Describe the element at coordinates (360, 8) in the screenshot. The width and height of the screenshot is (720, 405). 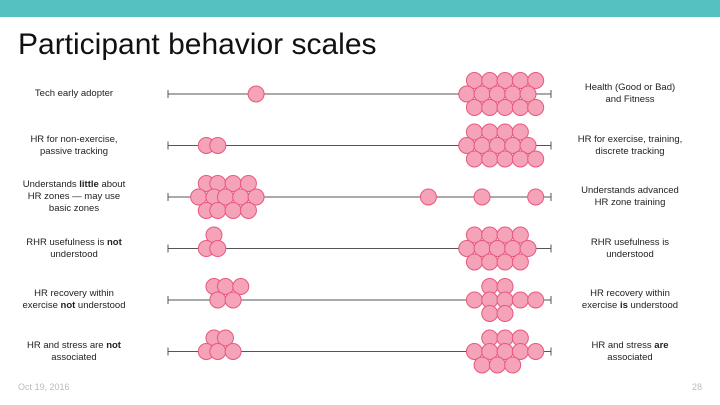
I see `top-accent-bar` at that location.